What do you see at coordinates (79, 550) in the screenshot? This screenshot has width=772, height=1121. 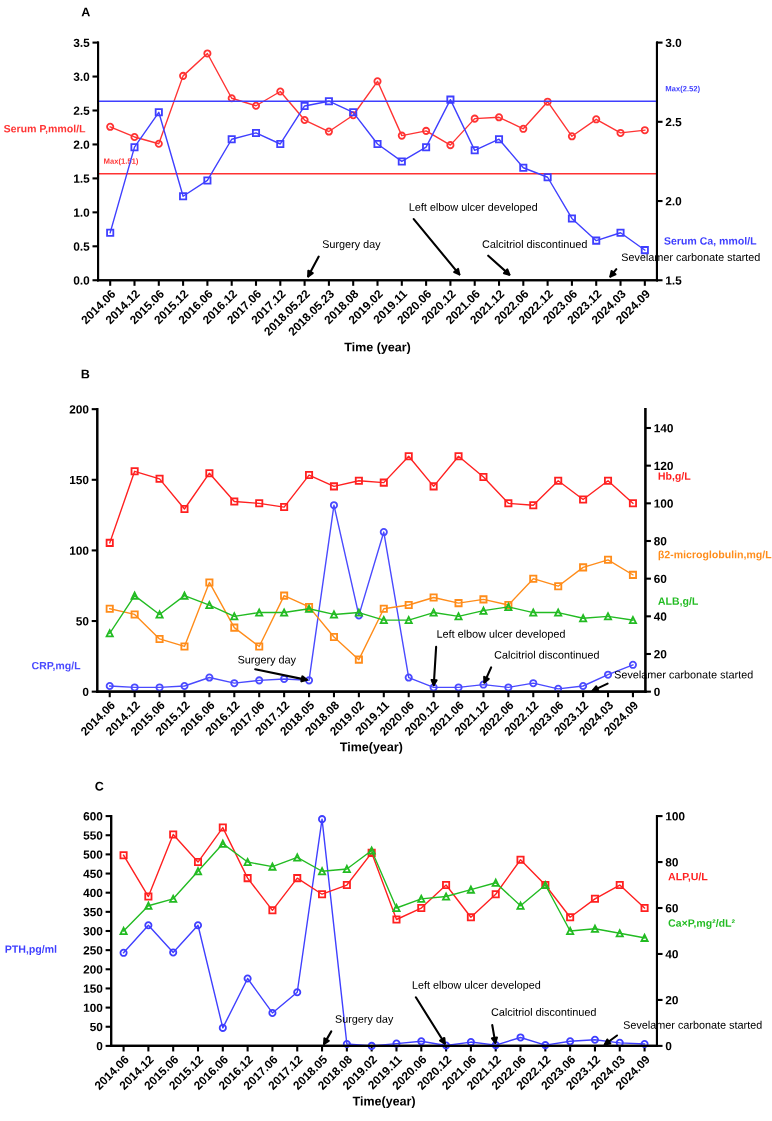 I see `y-tick-label: 100` at bounding box center [79, 550].